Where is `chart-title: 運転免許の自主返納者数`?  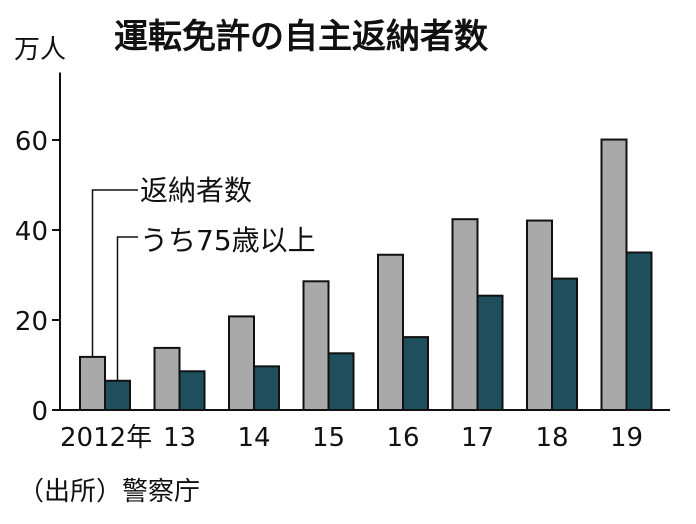 chart-title: 運転免許の自主返納者数 is located at coordinates (301, 37).